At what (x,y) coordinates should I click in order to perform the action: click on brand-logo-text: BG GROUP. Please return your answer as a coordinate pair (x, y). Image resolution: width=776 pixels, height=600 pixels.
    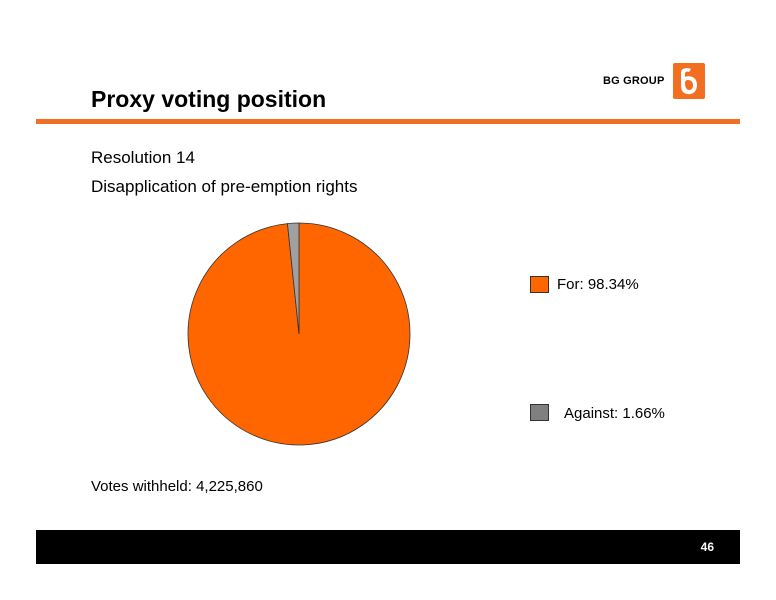
    Looking at the image, I should click on (634, 81).